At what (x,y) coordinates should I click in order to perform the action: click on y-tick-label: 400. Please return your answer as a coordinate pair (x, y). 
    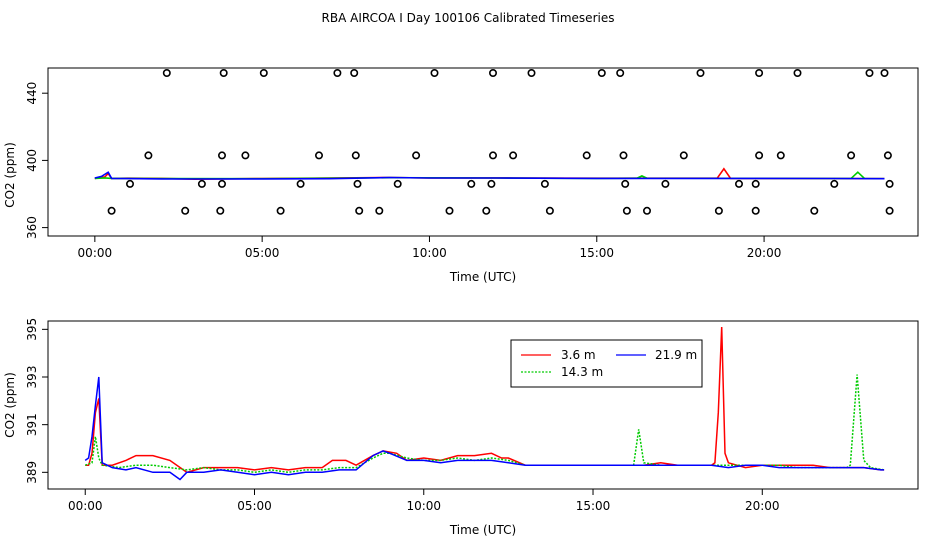
    Looking at the image, I should click on (32, 160).